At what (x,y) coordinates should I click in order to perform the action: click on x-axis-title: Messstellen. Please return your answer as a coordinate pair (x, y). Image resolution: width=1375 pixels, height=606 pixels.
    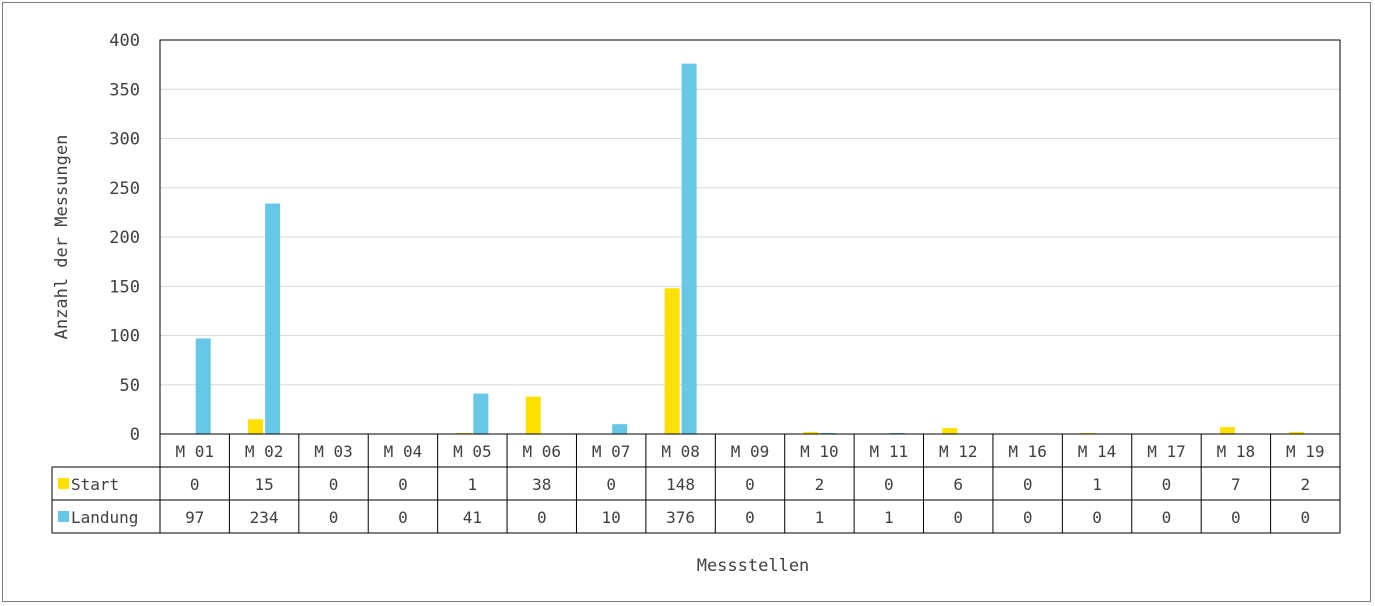
    Looking at the image, I should click on (753, 566).